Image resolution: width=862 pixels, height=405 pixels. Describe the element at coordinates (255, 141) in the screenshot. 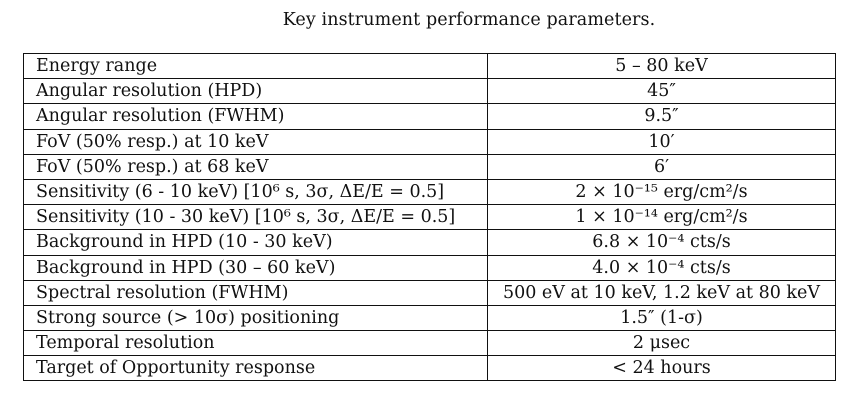

I see `parameter-cell: FoV (50% resp.) at 10 keV` at that location.